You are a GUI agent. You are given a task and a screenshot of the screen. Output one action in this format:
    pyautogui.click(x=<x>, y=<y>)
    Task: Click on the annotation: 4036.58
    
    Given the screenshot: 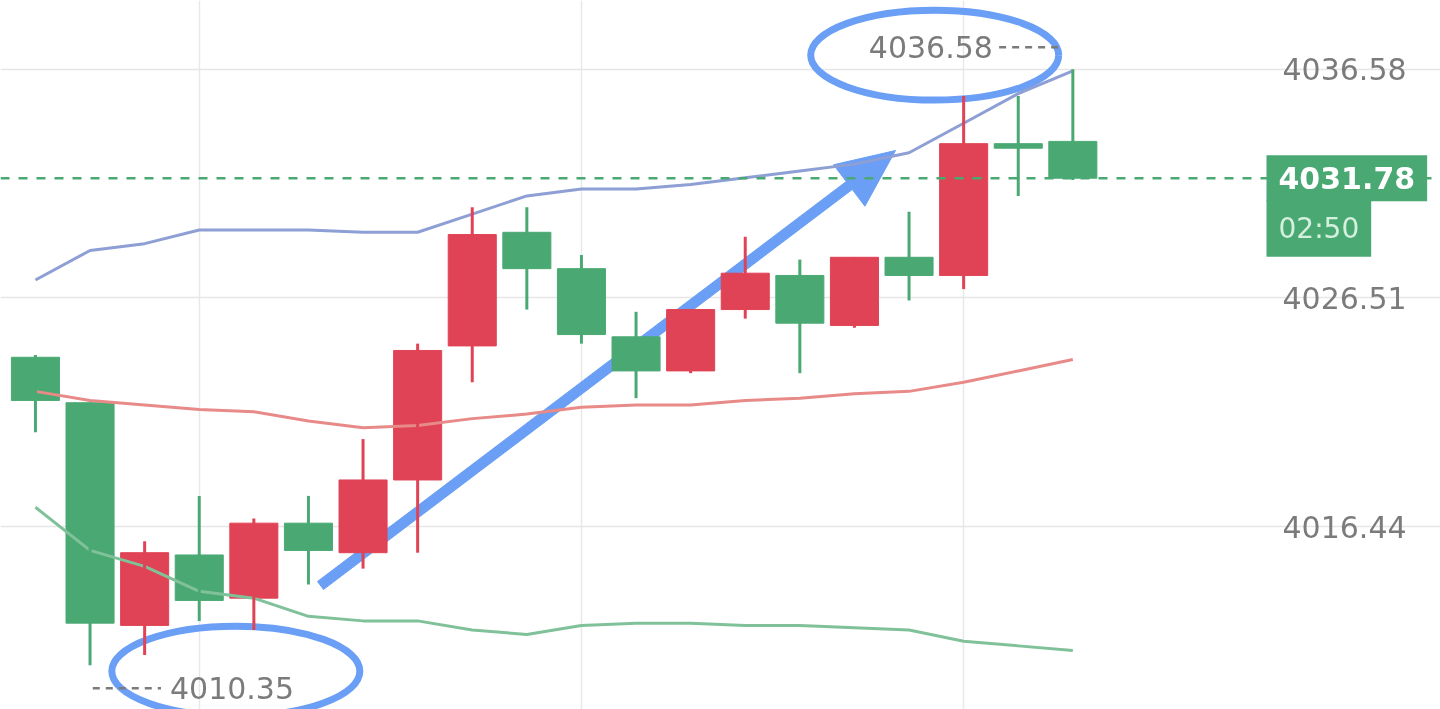 What is the action you would take?
    pyautogui.click(x=930, y=48)
    